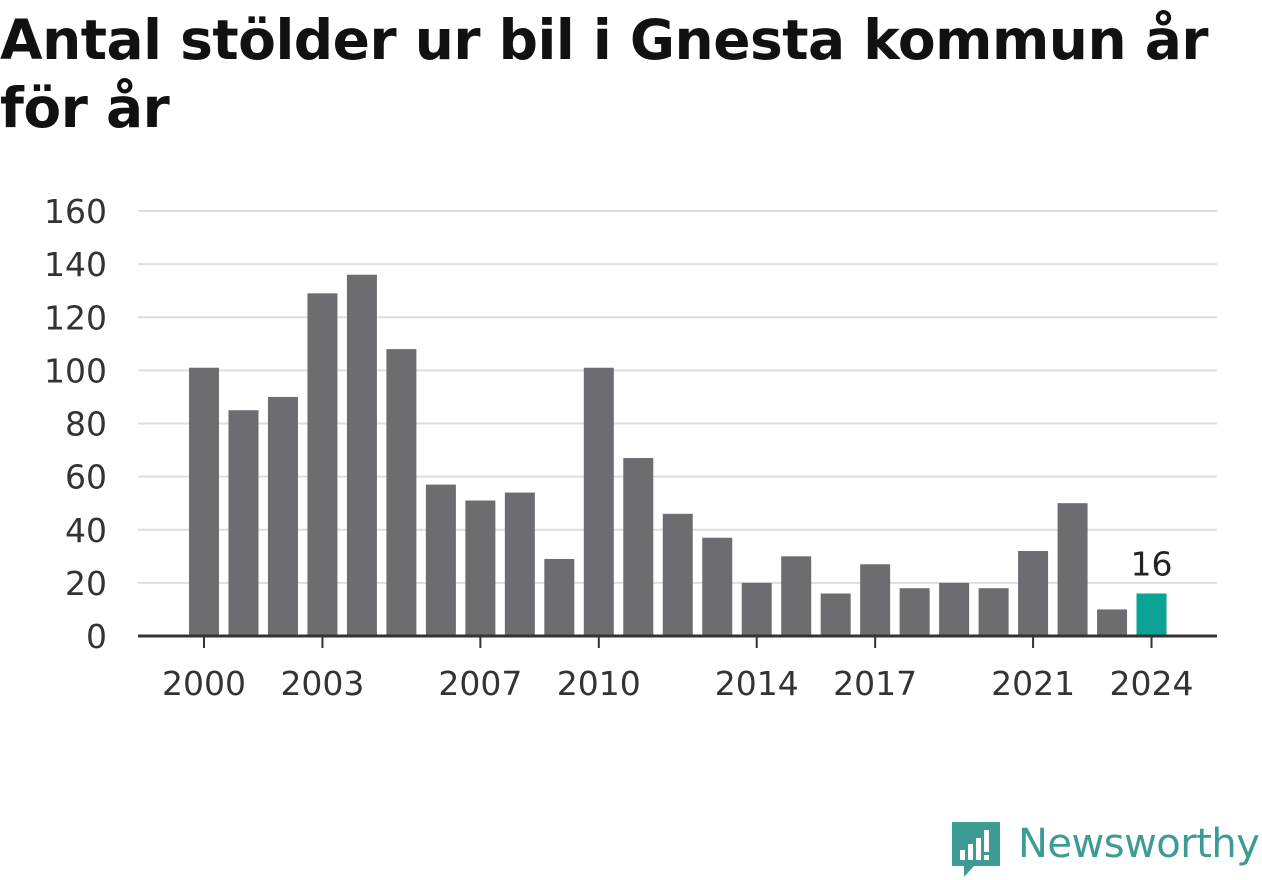 The width and height of the screenshot is (1262, 880). What do you see at coordinates (75, 317) in the screenshot?
I see `y-tick-label: 120` at bounding box center [75, 317].